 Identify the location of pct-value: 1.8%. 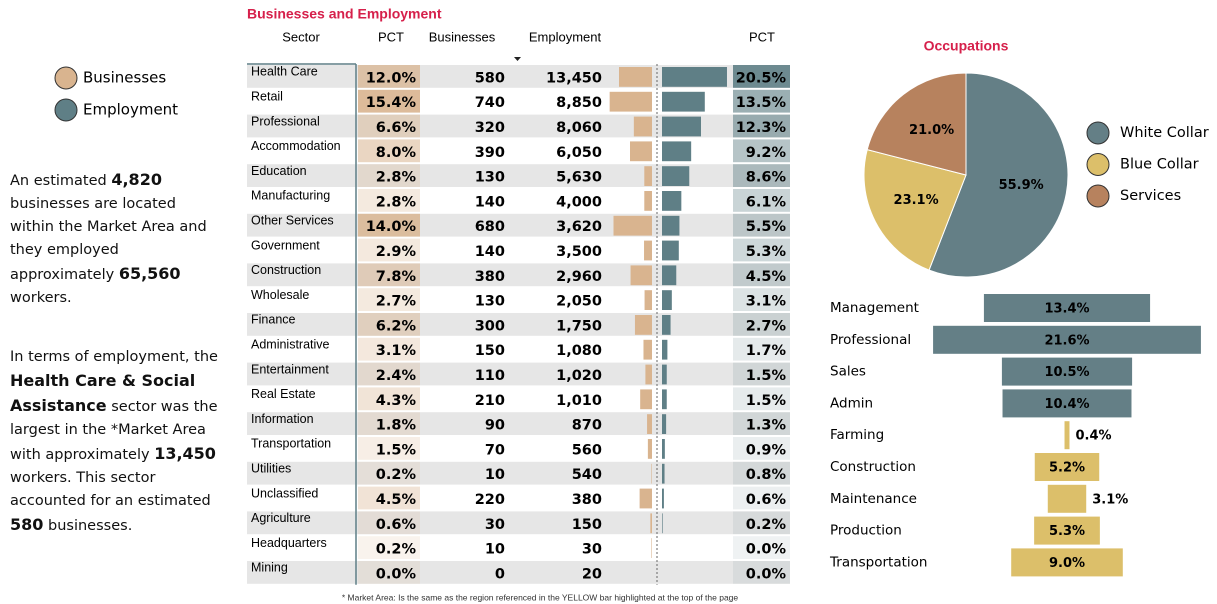
(396, 426).